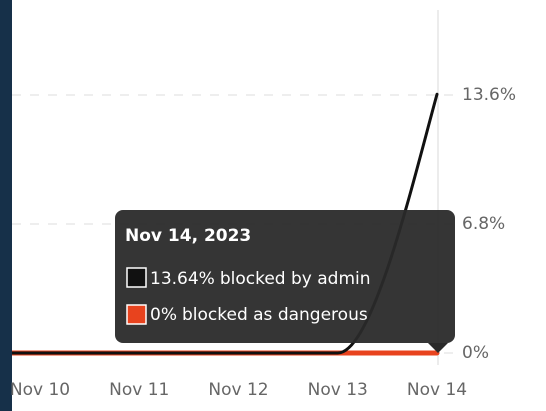 The width and height of the screenshot is (546, 411). What do you see at coordinates (338, 390) in the screenshot?
I see `x-tick-label: Nov 13` at bounding box center [338, 390].